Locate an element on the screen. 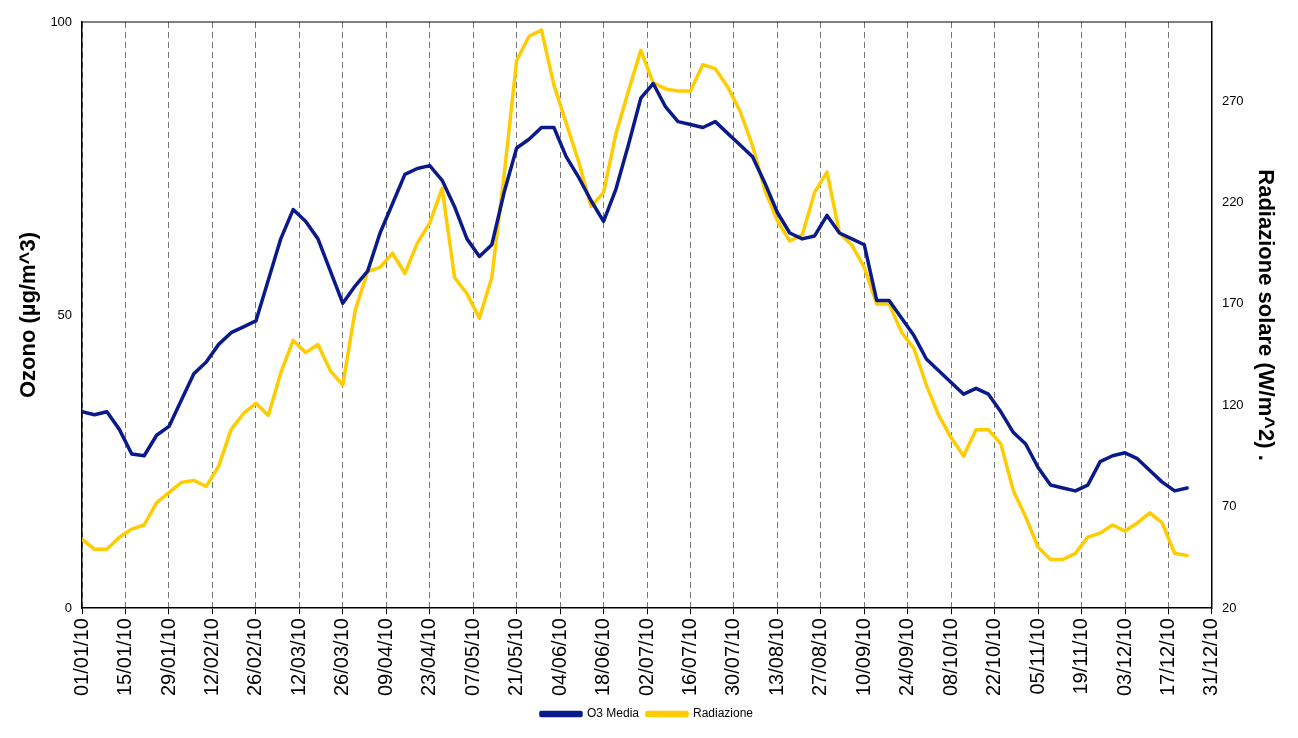  x-tick-label: 16/07/10 is located at coordinates (688, 657).